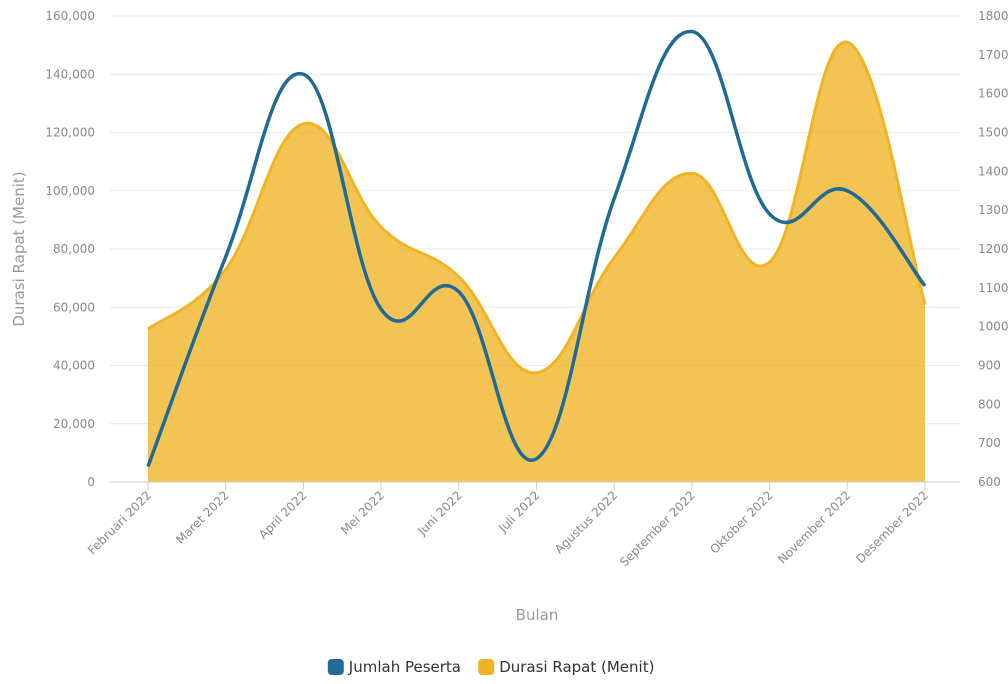  Describe the element at coordinates (993, 171) in the screenshot. I see `y2-tick-label: 1400` at that location.